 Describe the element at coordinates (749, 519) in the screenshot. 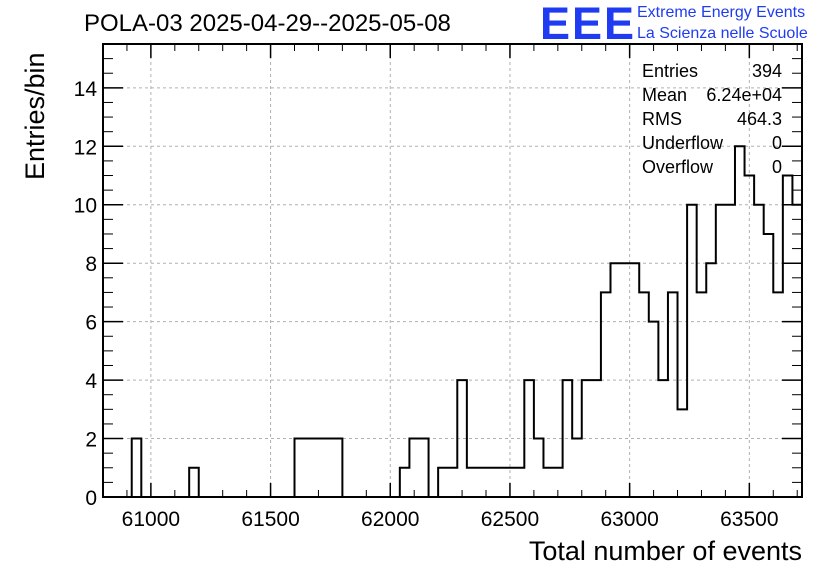

I see `x-tick-label: 63500` at that location.